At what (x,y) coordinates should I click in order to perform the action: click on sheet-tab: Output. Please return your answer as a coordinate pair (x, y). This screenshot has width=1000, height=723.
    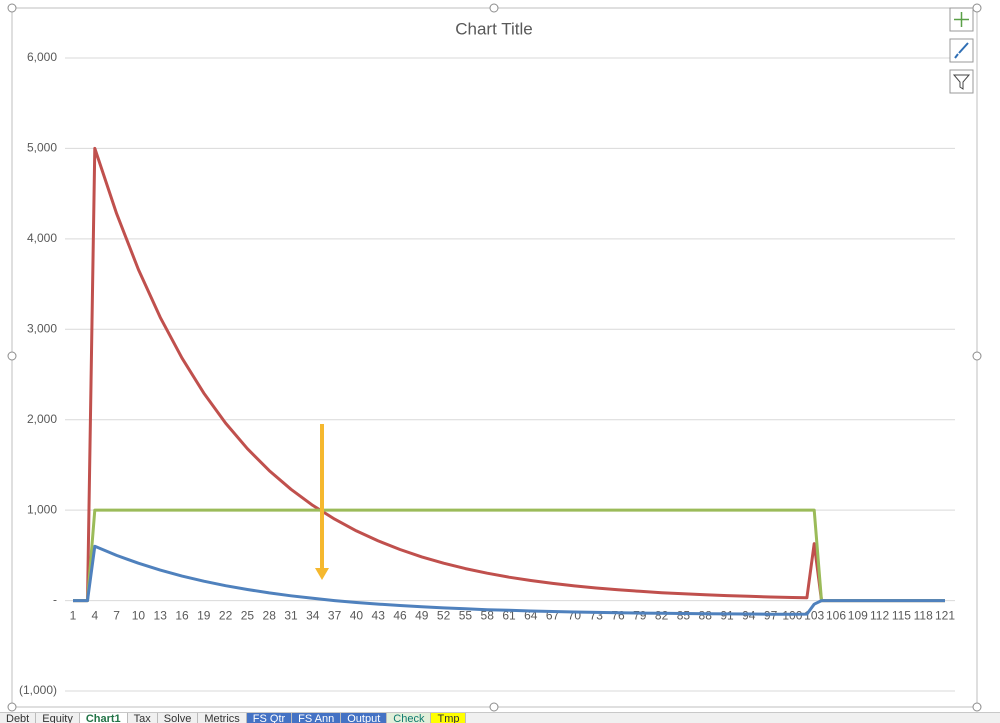
    Looking at the image, I should click on (364, 718).